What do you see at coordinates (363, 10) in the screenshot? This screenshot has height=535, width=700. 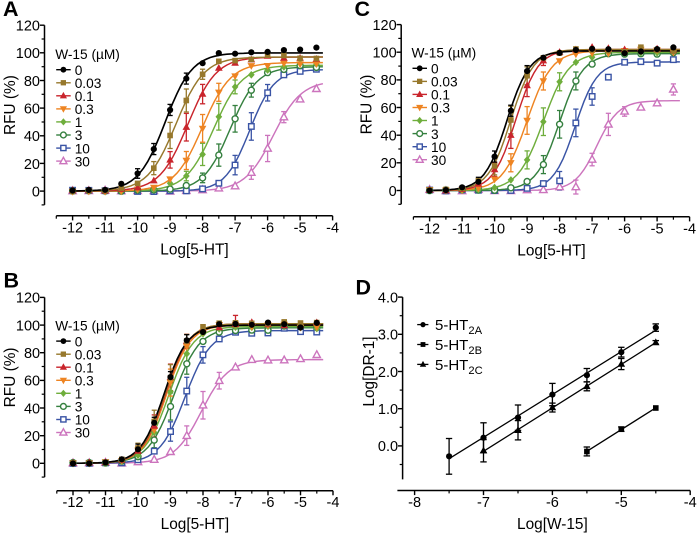 I see `svg-text: C` at bounding box center [363, 10].